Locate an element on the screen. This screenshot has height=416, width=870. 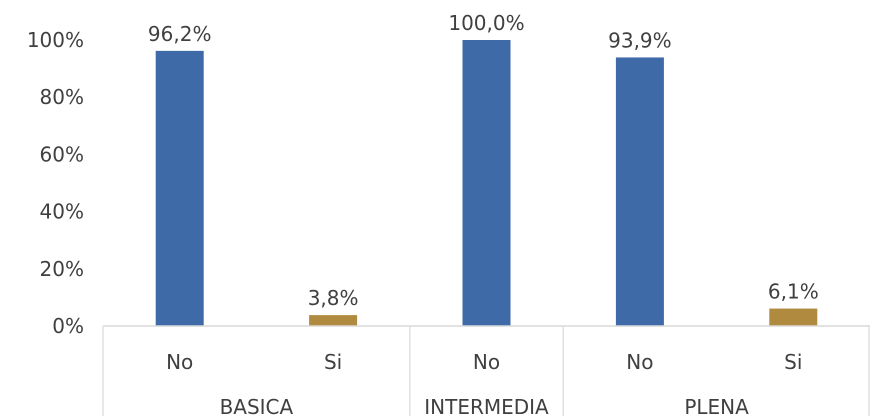
bar-plena-si is located at coordinates (793, 317).